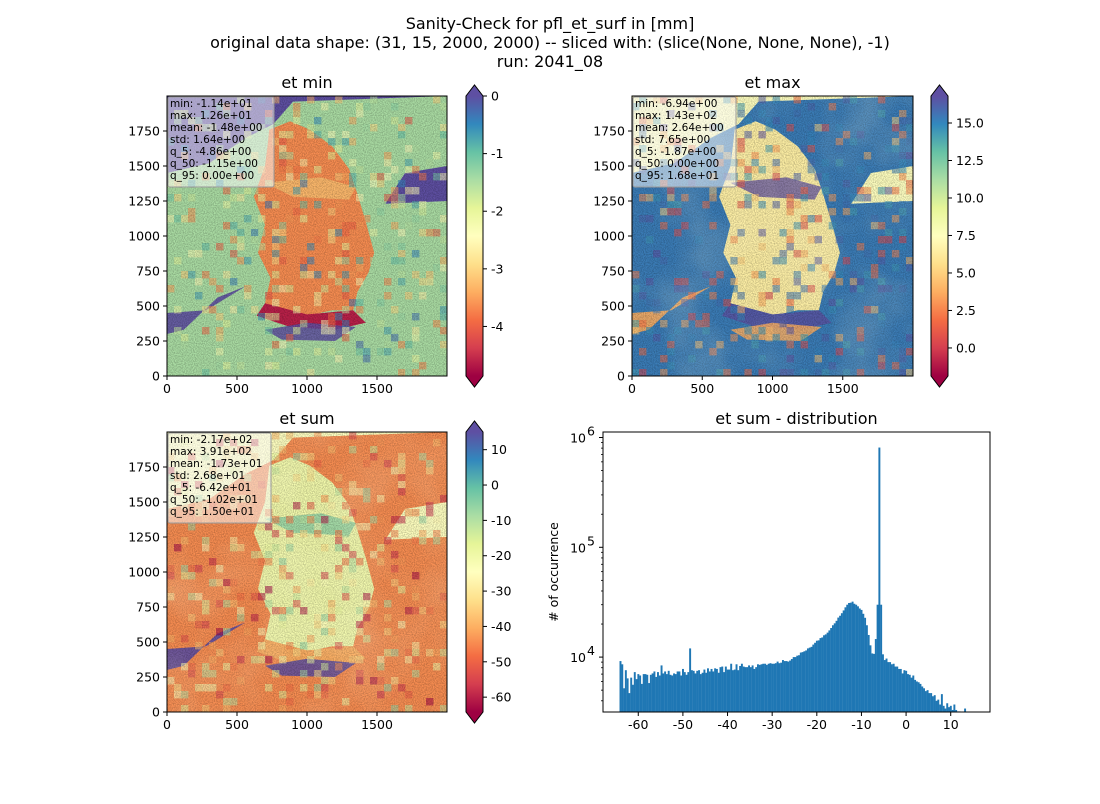  Describe the element at coordinates (672, 140) in the screenshot. I see `stats-line: std: 7.65e+00` at that location.